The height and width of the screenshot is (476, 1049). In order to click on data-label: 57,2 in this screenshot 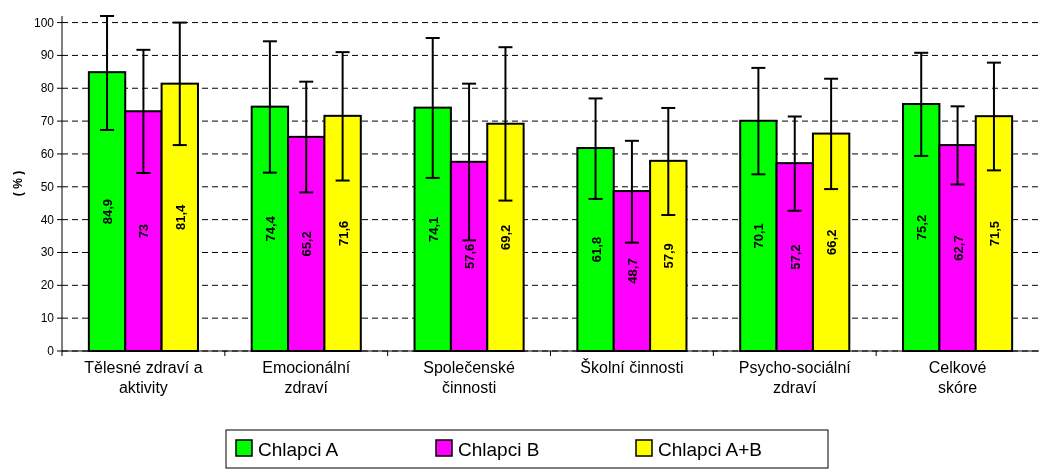, I will do `click(795, 257)`.